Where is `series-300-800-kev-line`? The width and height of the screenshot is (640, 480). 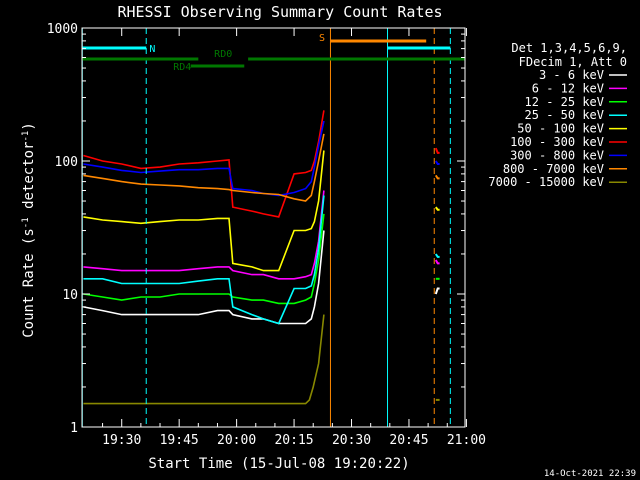 series-300-800-kev-line is located at coordinates (204, 158).